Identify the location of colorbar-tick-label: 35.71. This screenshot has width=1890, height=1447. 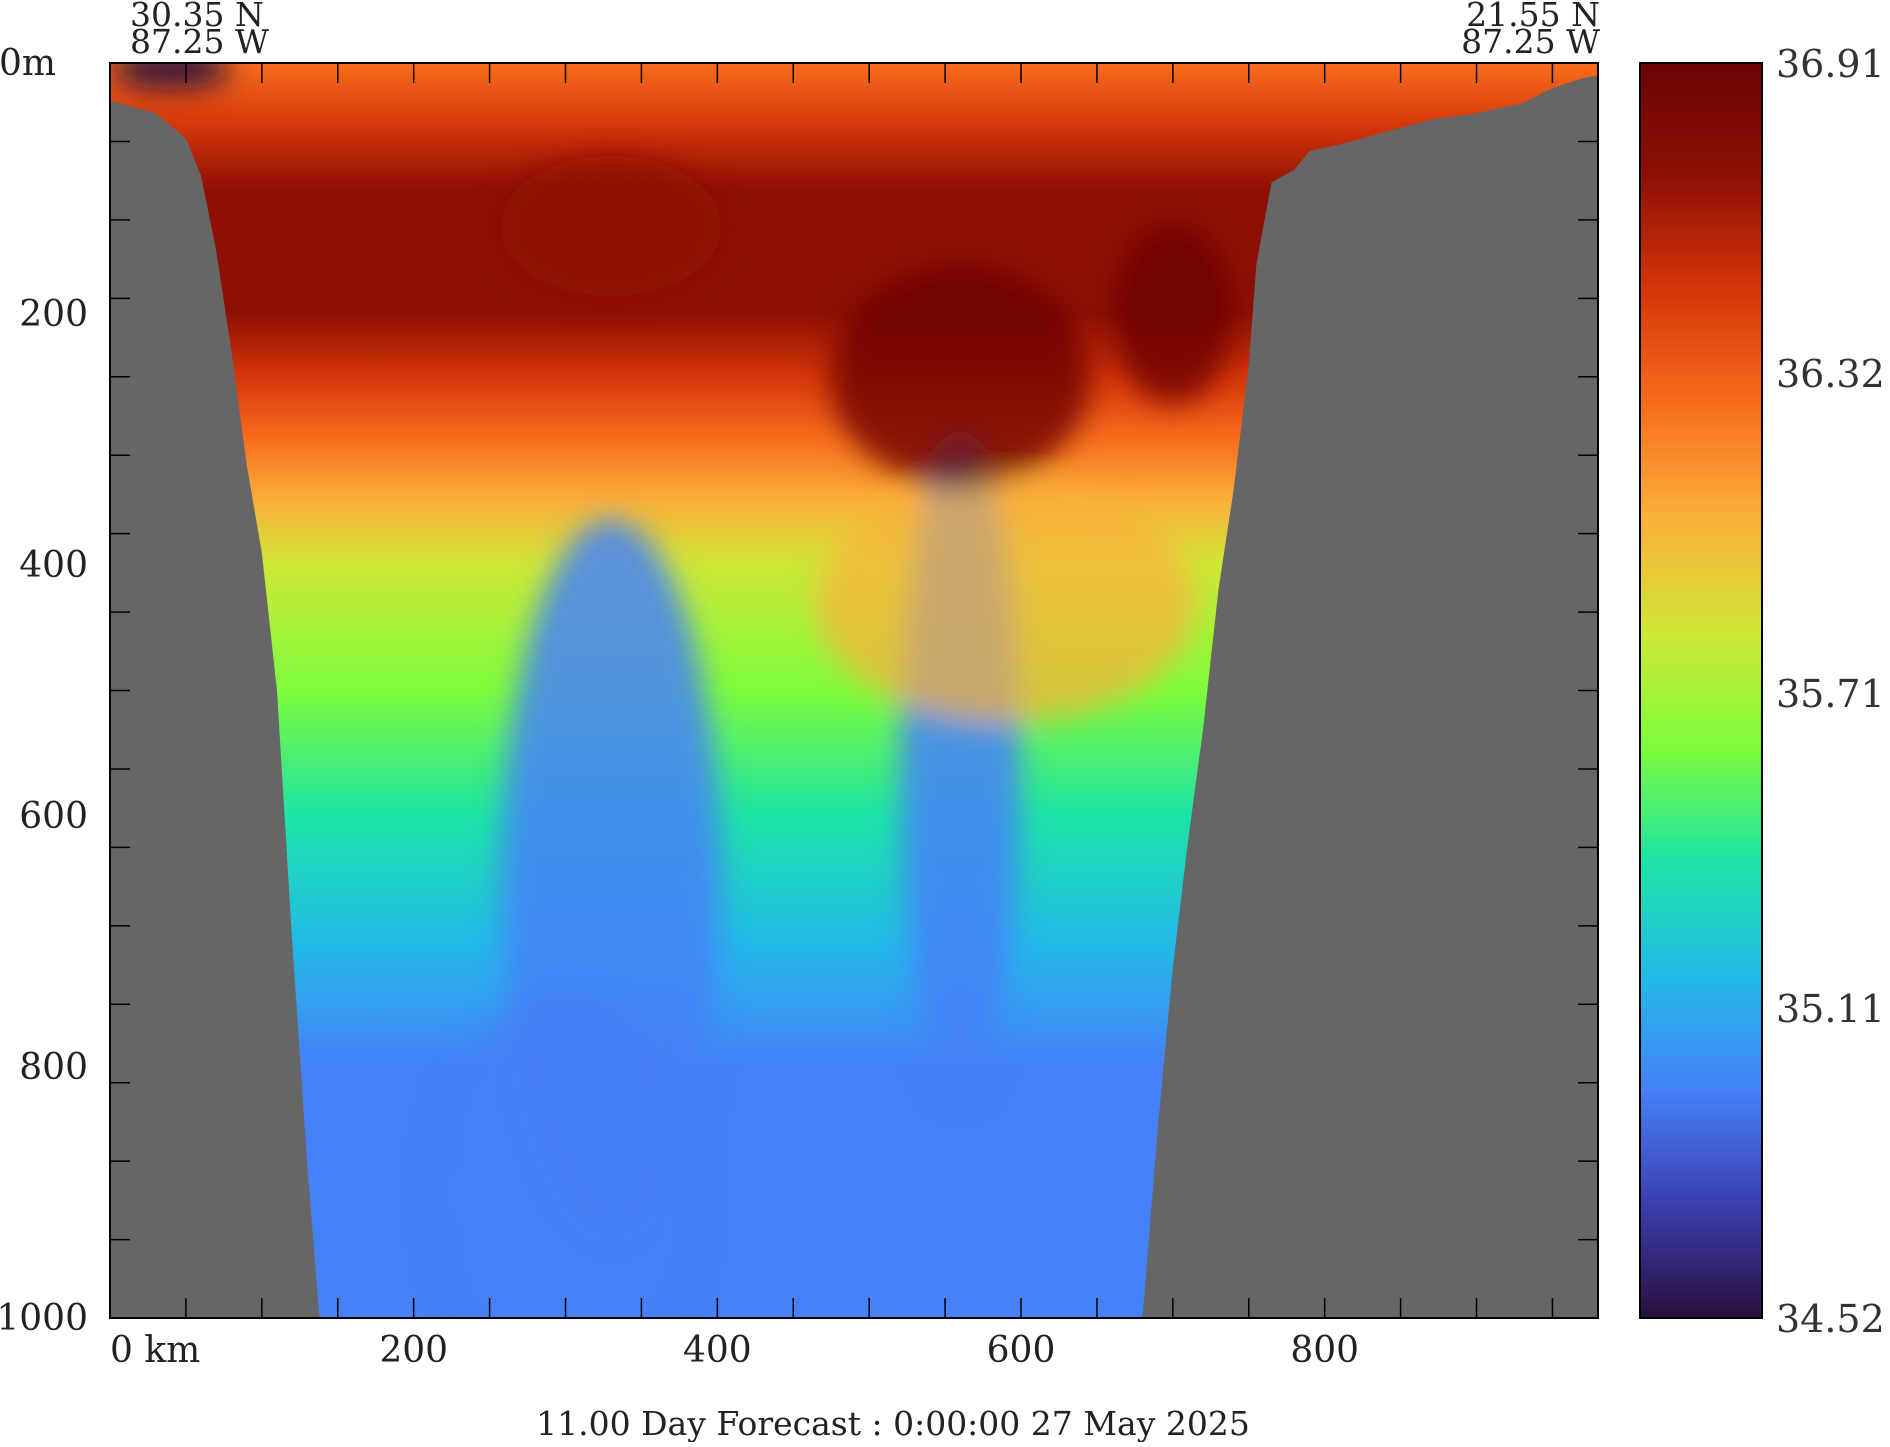
(1830, 694).